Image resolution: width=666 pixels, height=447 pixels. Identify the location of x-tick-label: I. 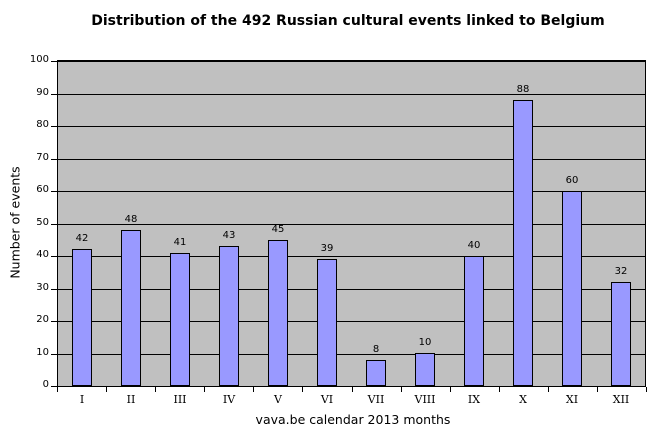
(82, 399).